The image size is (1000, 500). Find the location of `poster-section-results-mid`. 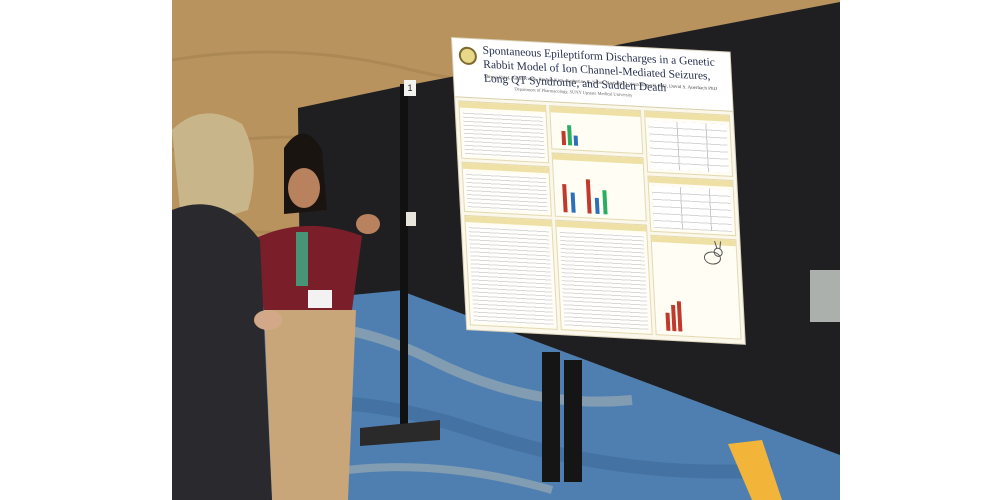

poster-section-results-mid is located at coordinates (604, 277).